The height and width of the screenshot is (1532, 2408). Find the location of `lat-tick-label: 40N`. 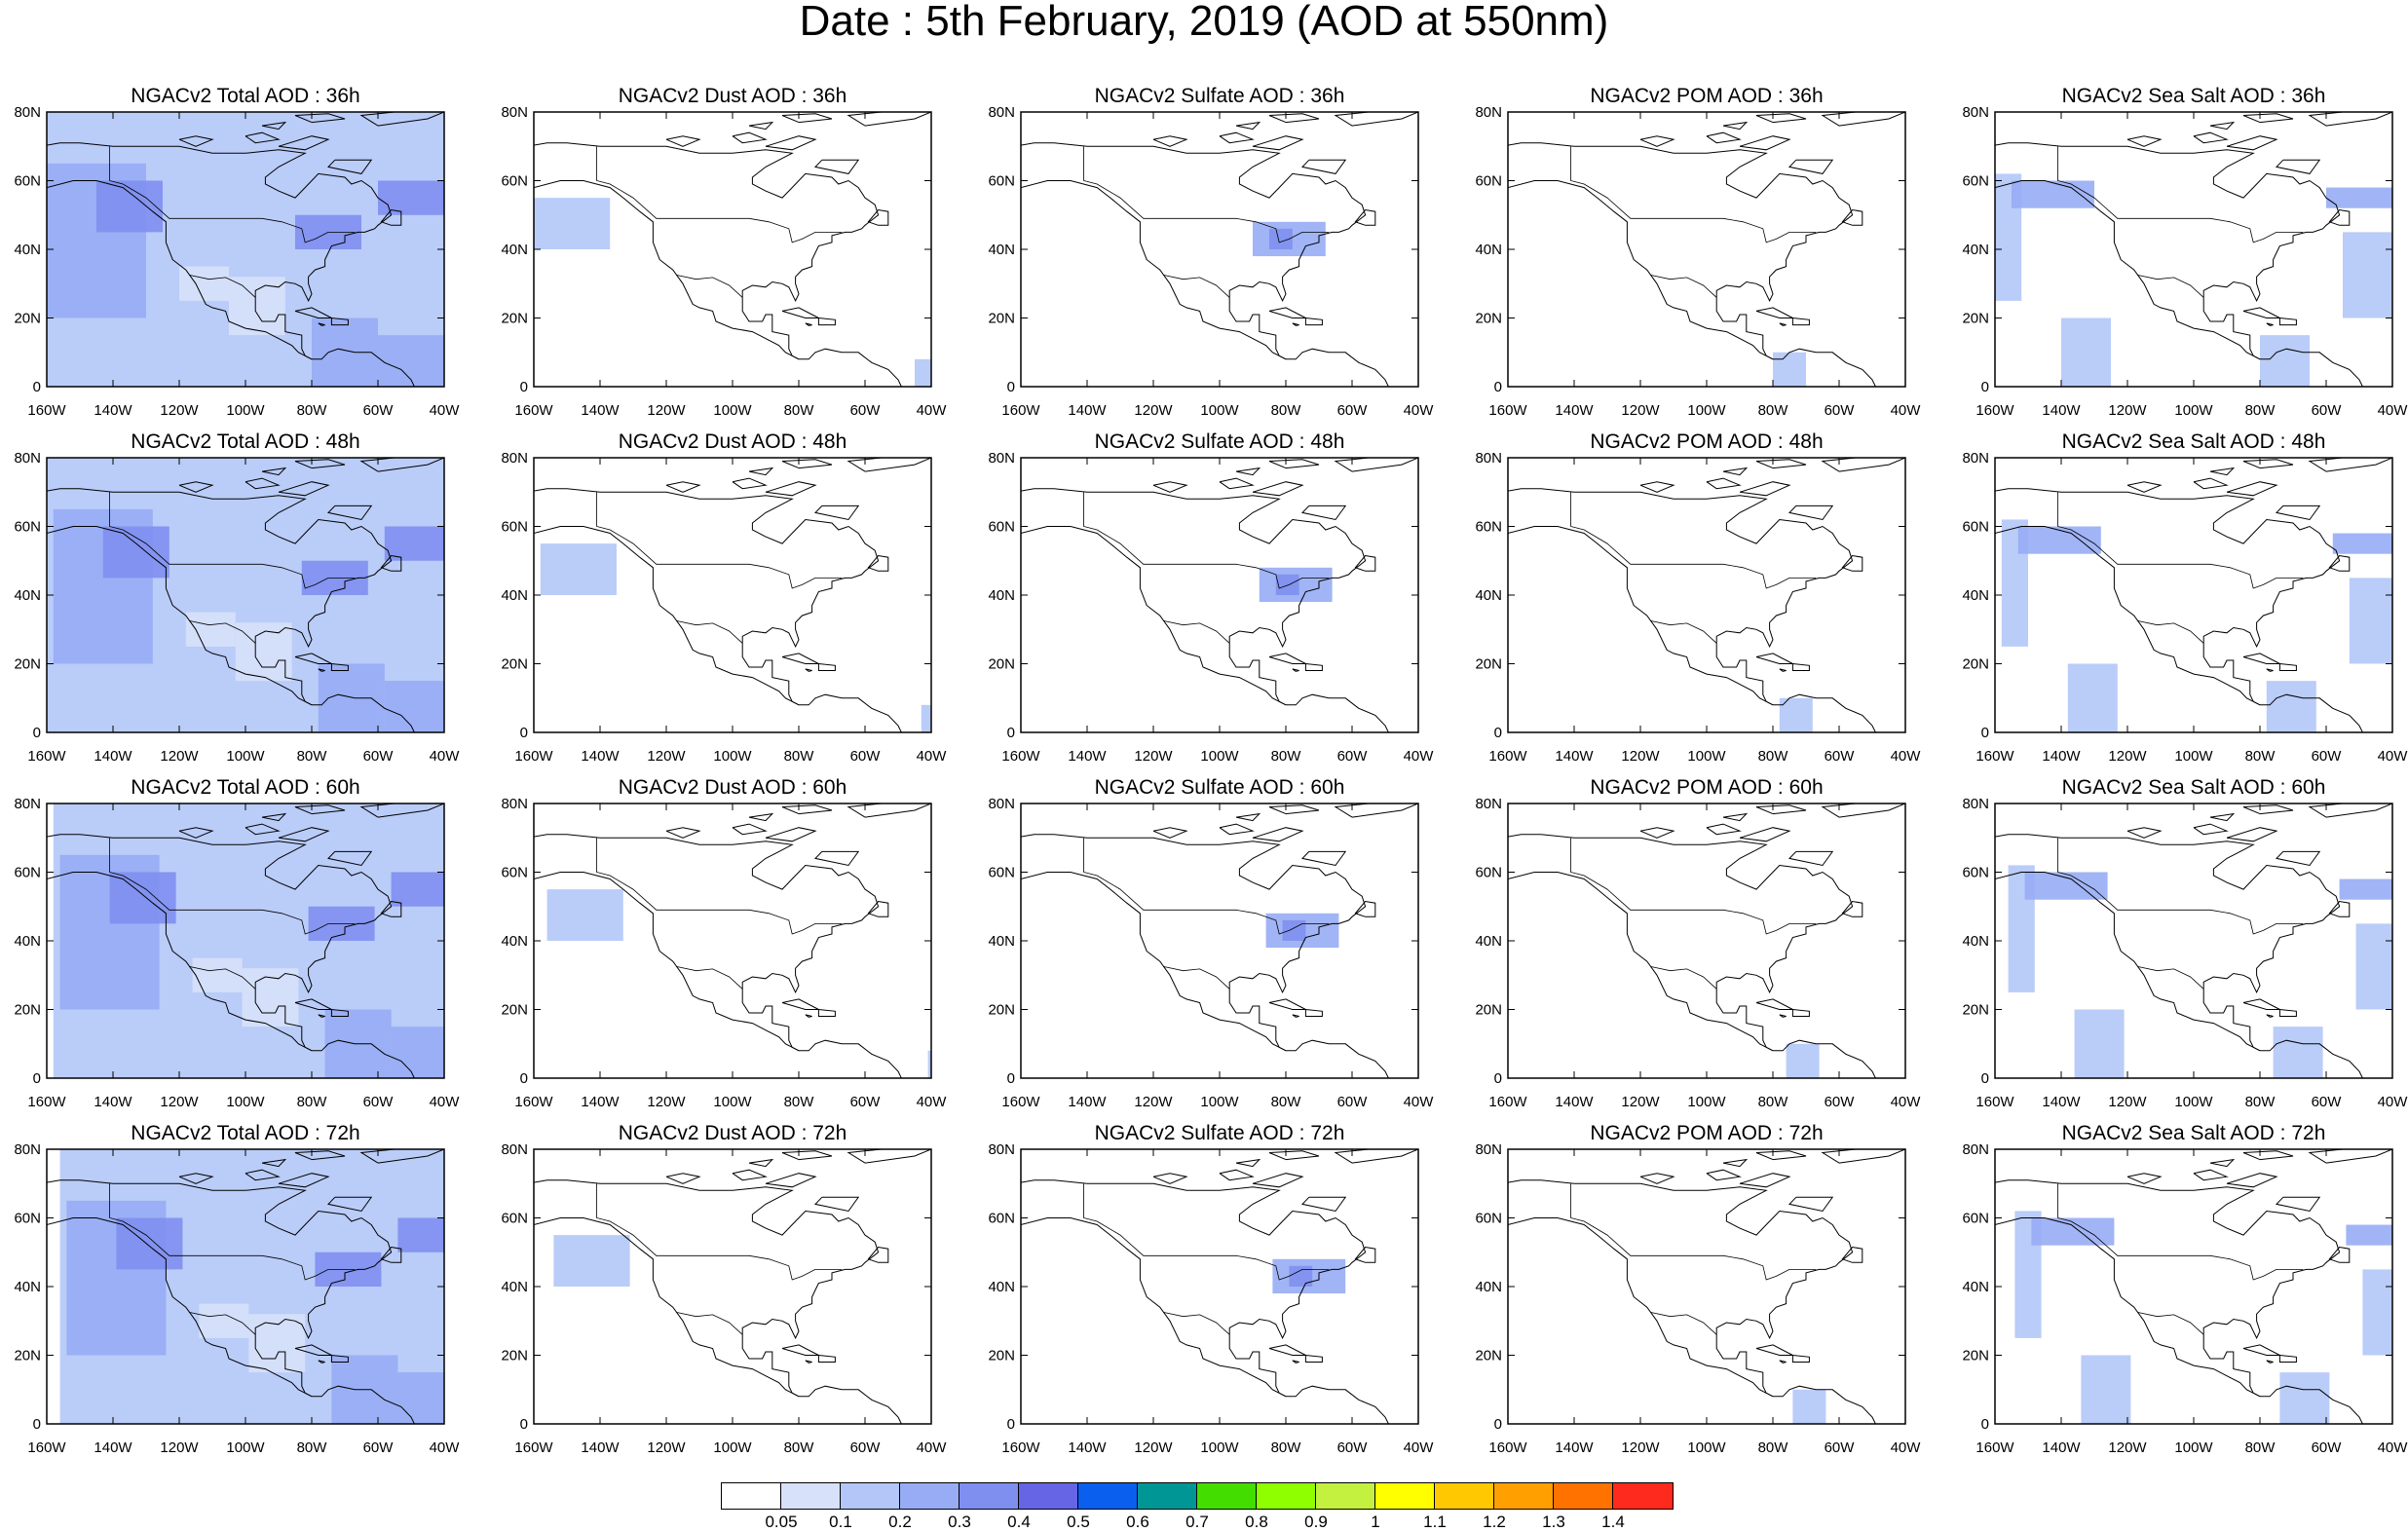

lat-tick-label: 40N is located at coordinates (27, 941).